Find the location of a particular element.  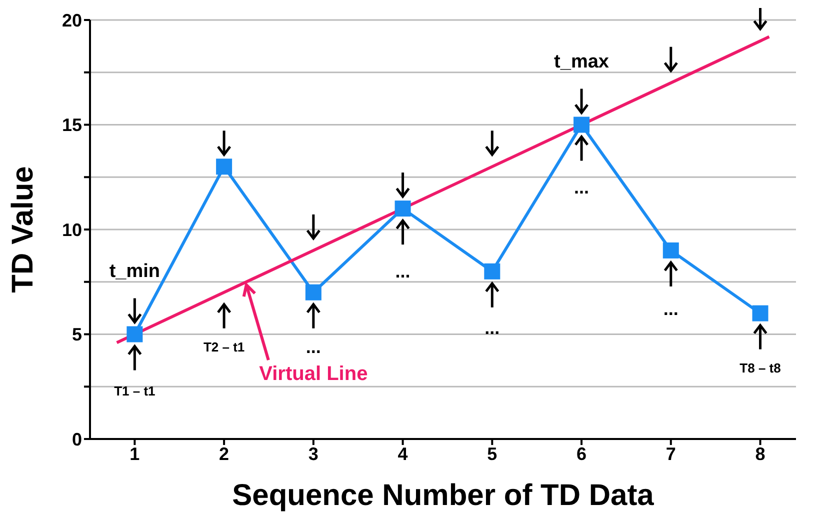

x-tick-label: 7 is located at coordinates (671, 454).